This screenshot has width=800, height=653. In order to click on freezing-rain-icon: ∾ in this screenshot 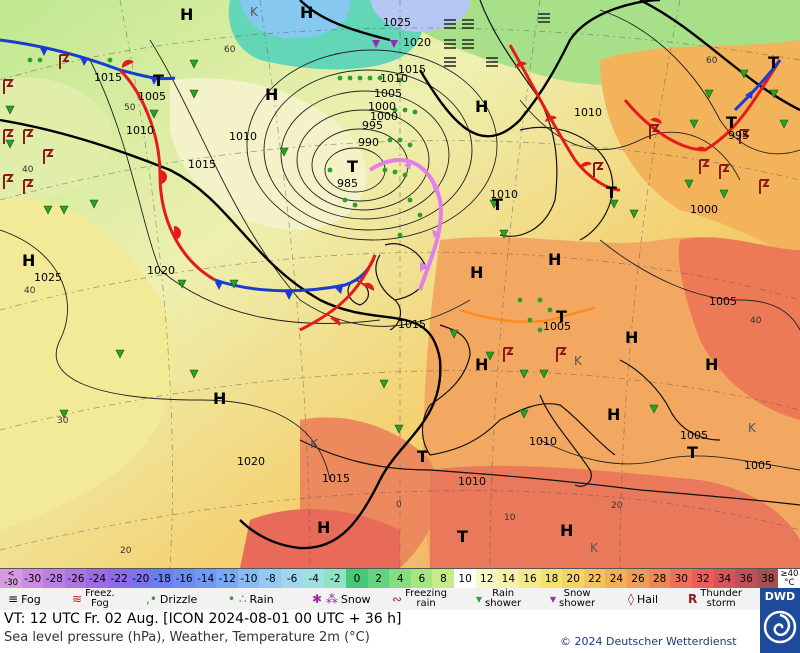, I will do `click(397, 599)`.